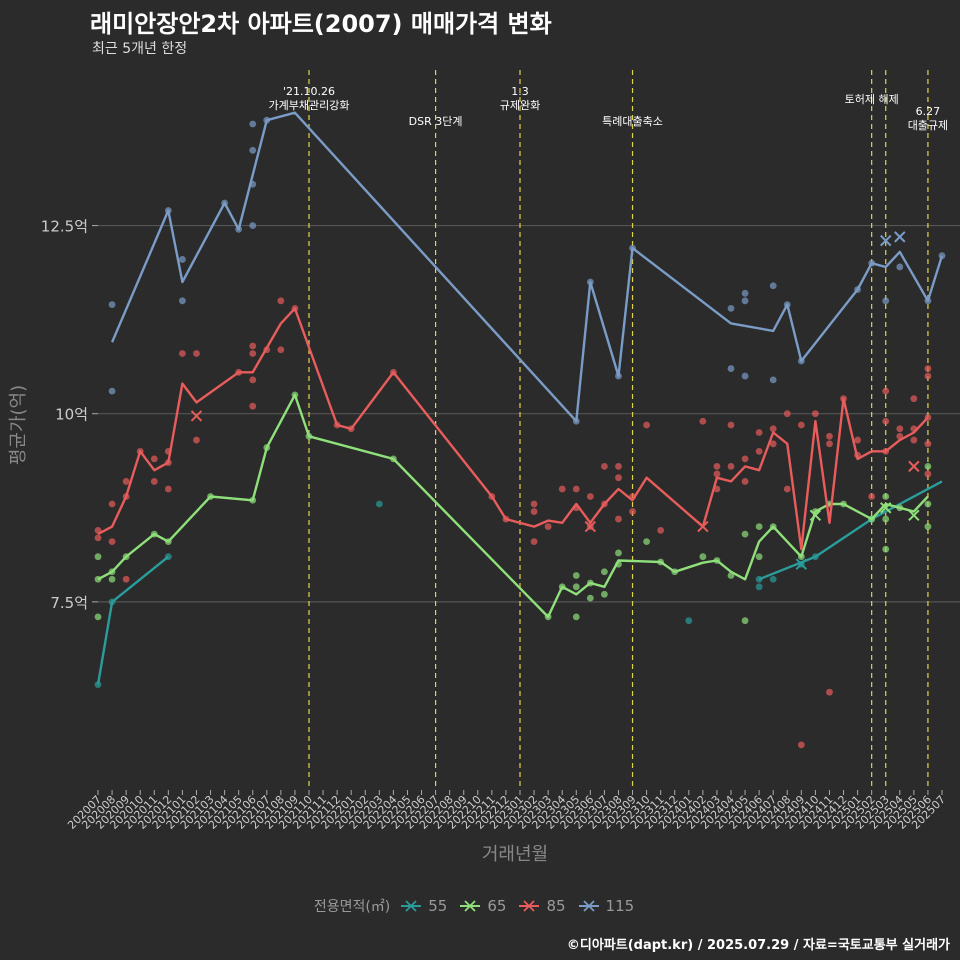 This screenshot has width=960, height=960. I want to click on y-tick-label: 10억, so click(71, 415).